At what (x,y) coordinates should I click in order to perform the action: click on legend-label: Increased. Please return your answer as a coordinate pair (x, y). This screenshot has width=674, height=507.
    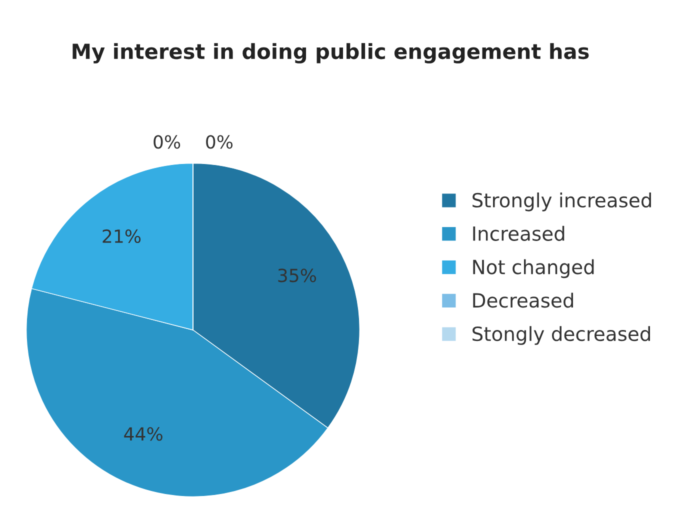
    Looking at the image, I should click on (518, 233).